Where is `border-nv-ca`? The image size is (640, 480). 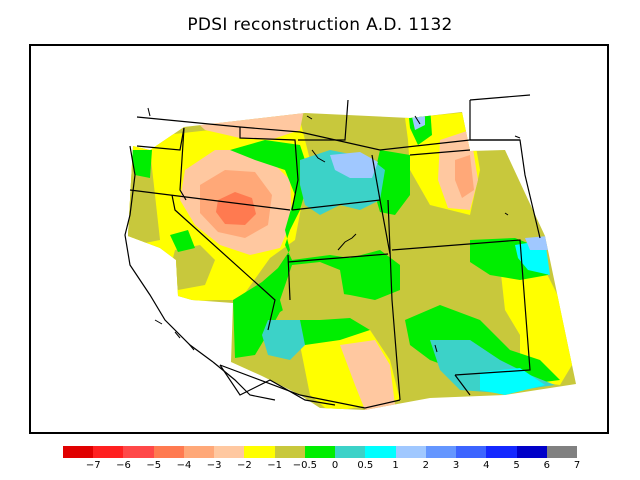 border-nv-ca is located at coordinates (223, 262).